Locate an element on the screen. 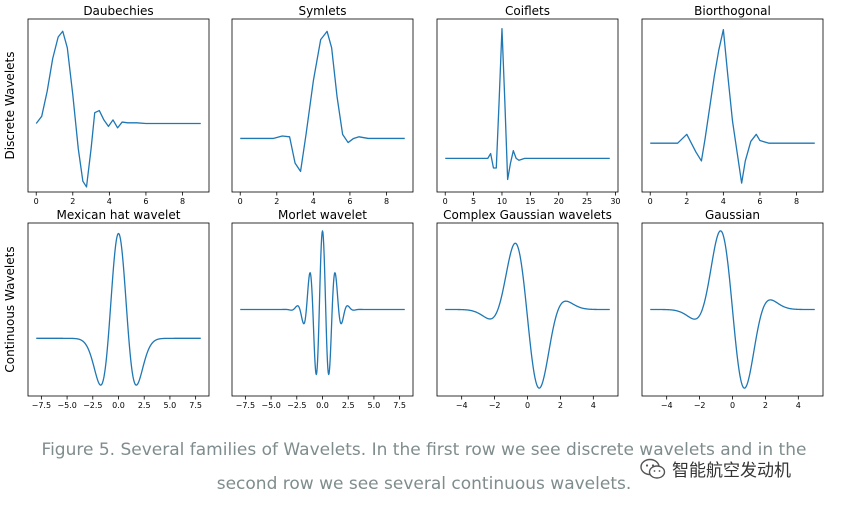  wavelet-subplot: Gaussian −4 −2 0 2 4 is located at coordinates (732, 309).